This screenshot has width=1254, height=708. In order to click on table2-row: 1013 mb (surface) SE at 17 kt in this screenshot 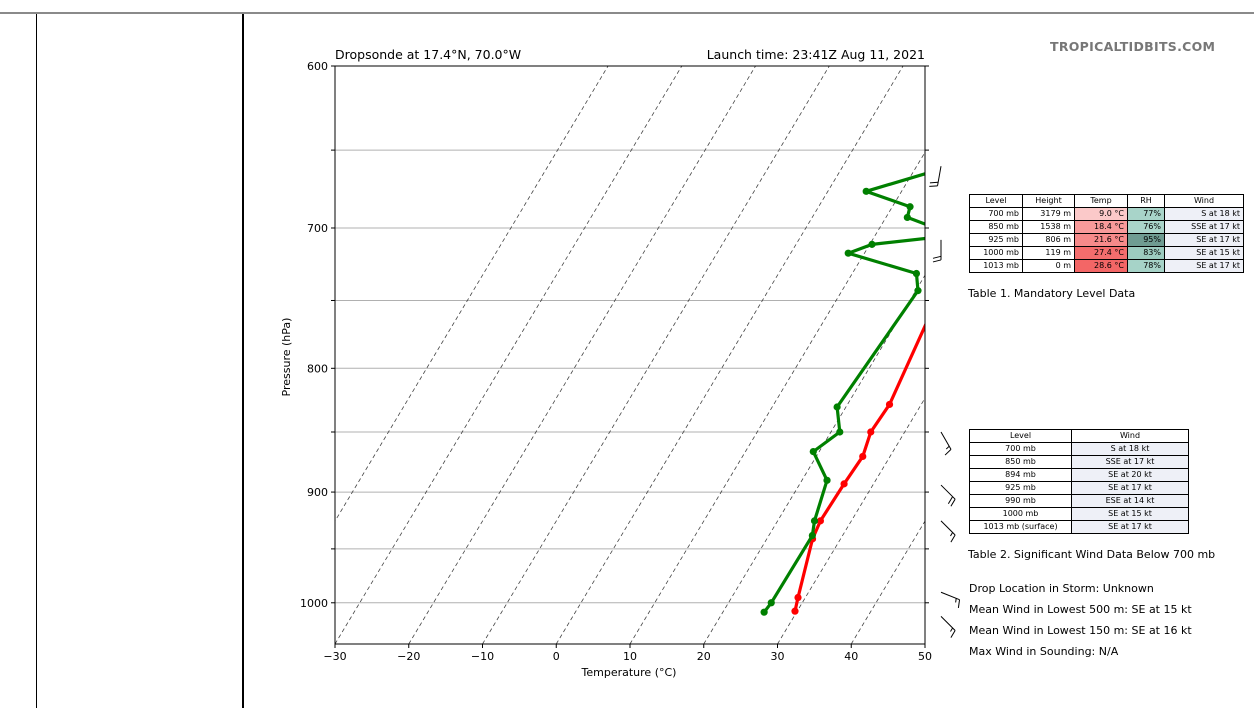, I will do `click(1079, 527)`.